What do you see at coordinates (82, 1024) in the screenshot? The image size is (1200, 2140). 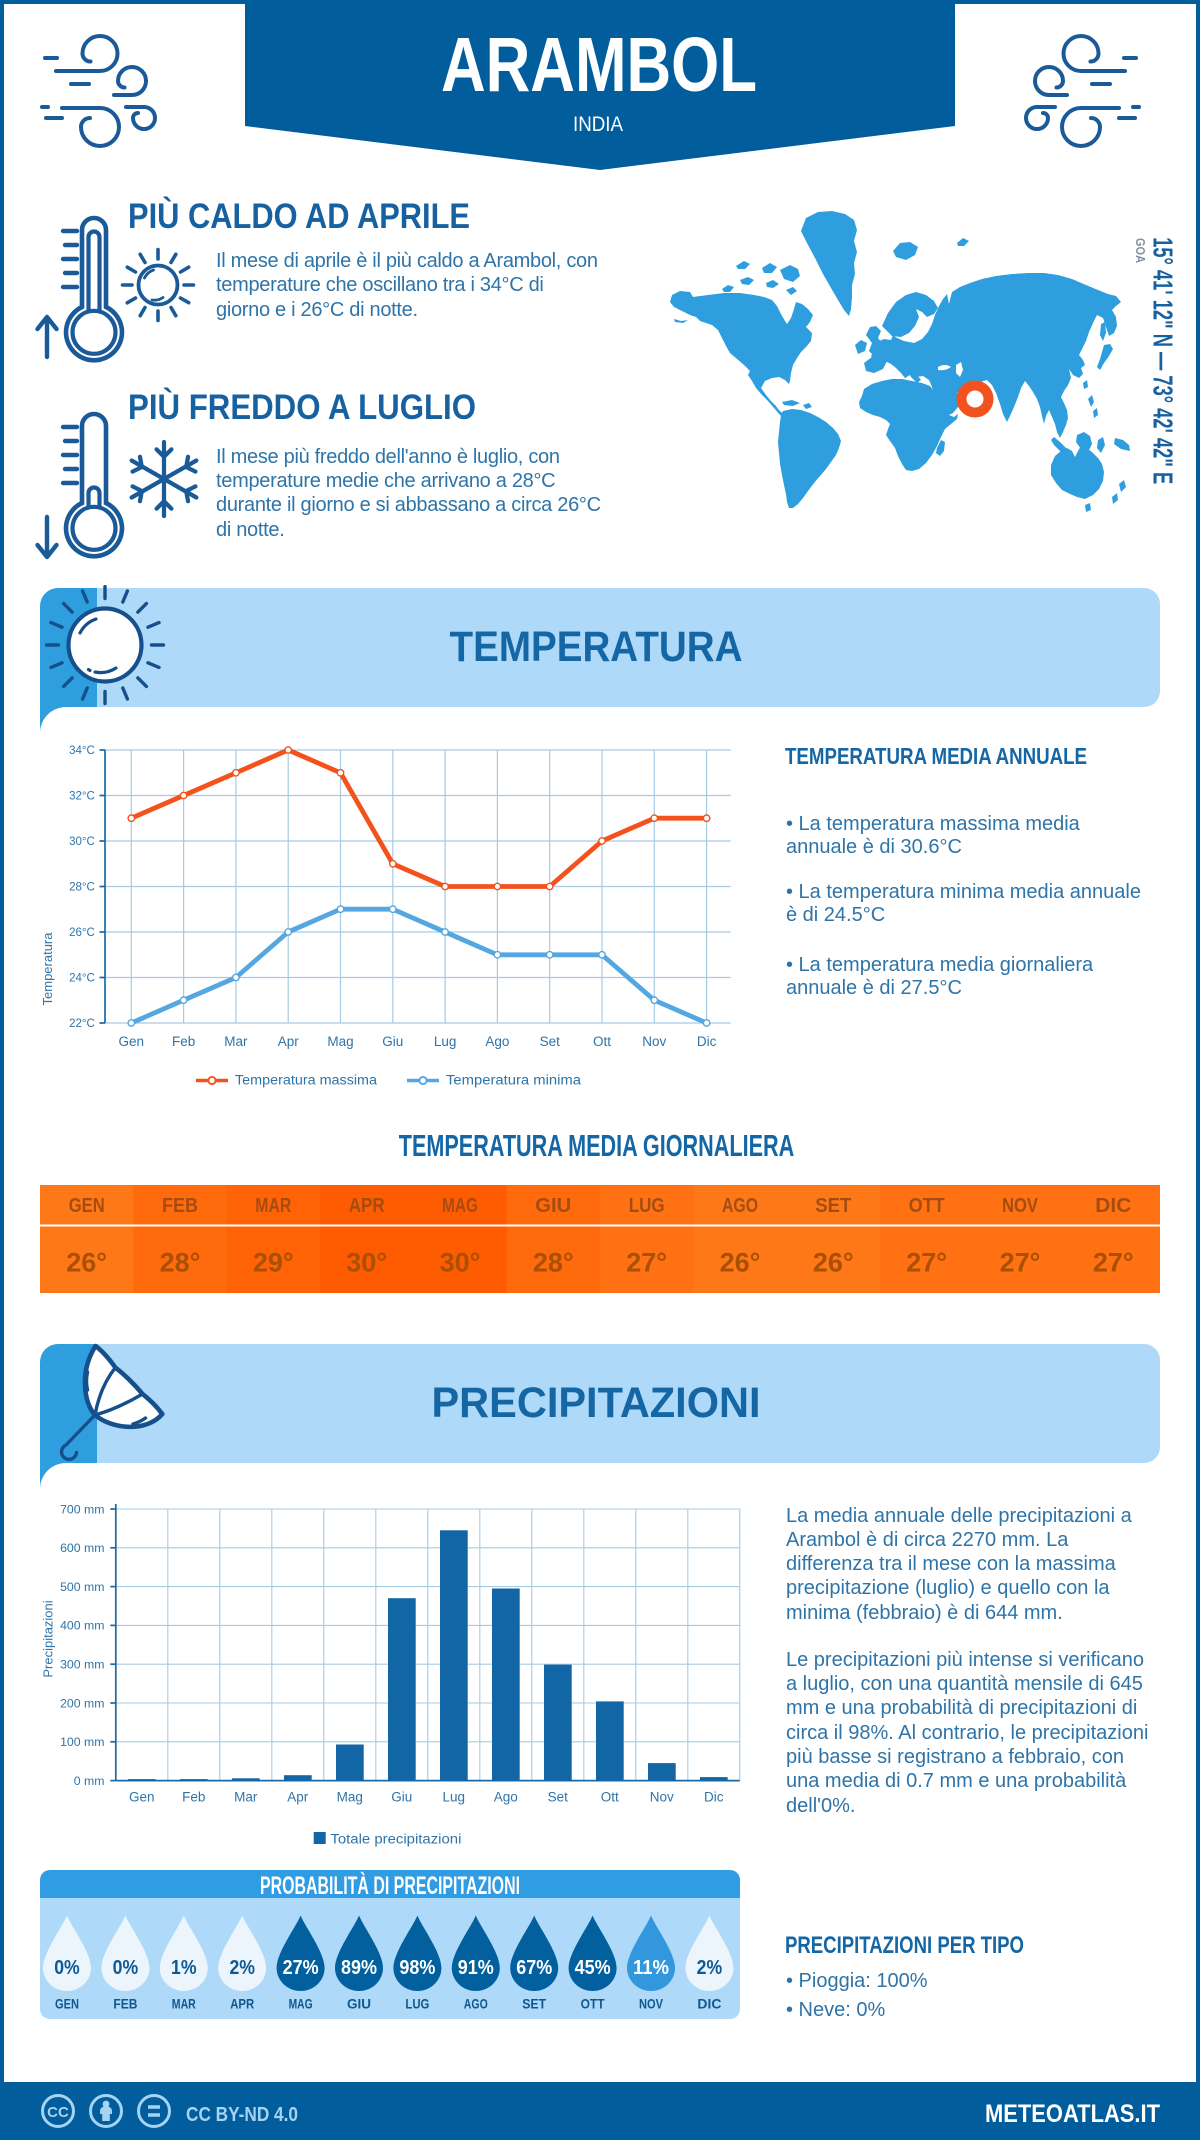 I see `svg-text: 22°C` at bounding box center [82, 1024].